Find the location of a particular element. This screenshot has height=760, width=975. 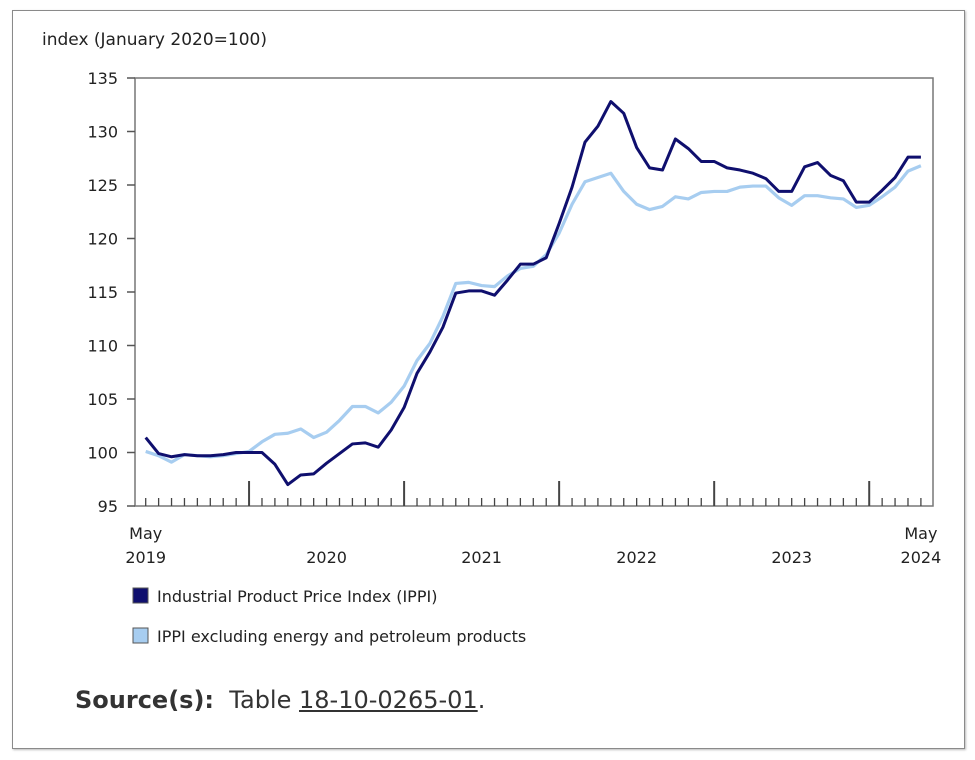

x-tick-year: 2019 is located at coordinates (145, 557).